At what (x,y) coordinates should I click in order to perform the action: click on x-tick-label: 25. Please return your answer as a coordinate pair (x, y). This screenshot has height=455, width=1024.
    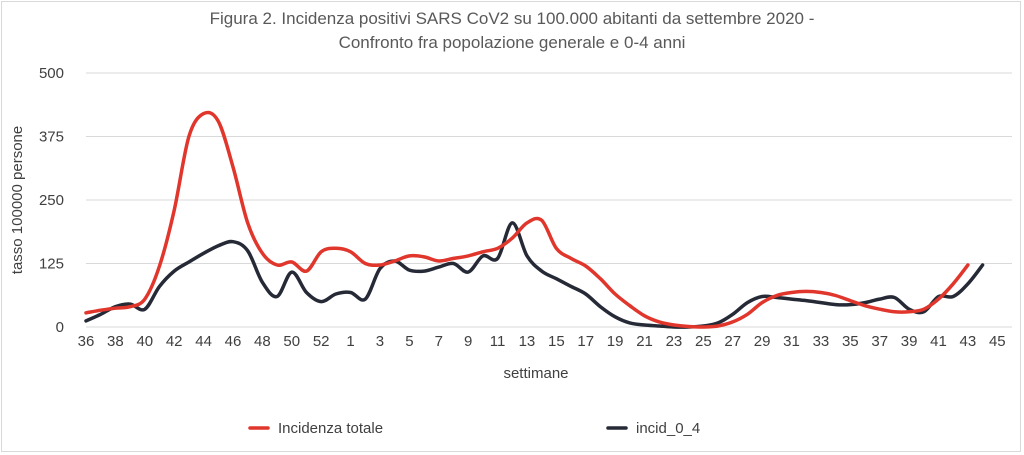
    Looking at the image, I should click on (703, 341).